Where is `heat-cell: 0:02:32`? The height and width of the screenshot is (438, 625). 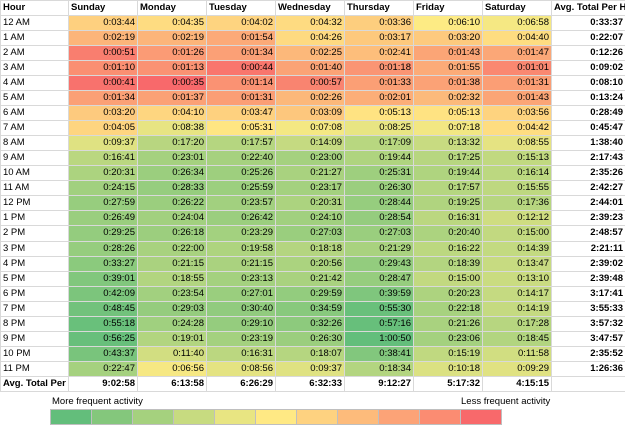
heat-cell: 0:02:32 is located at coordinates (448, 98).